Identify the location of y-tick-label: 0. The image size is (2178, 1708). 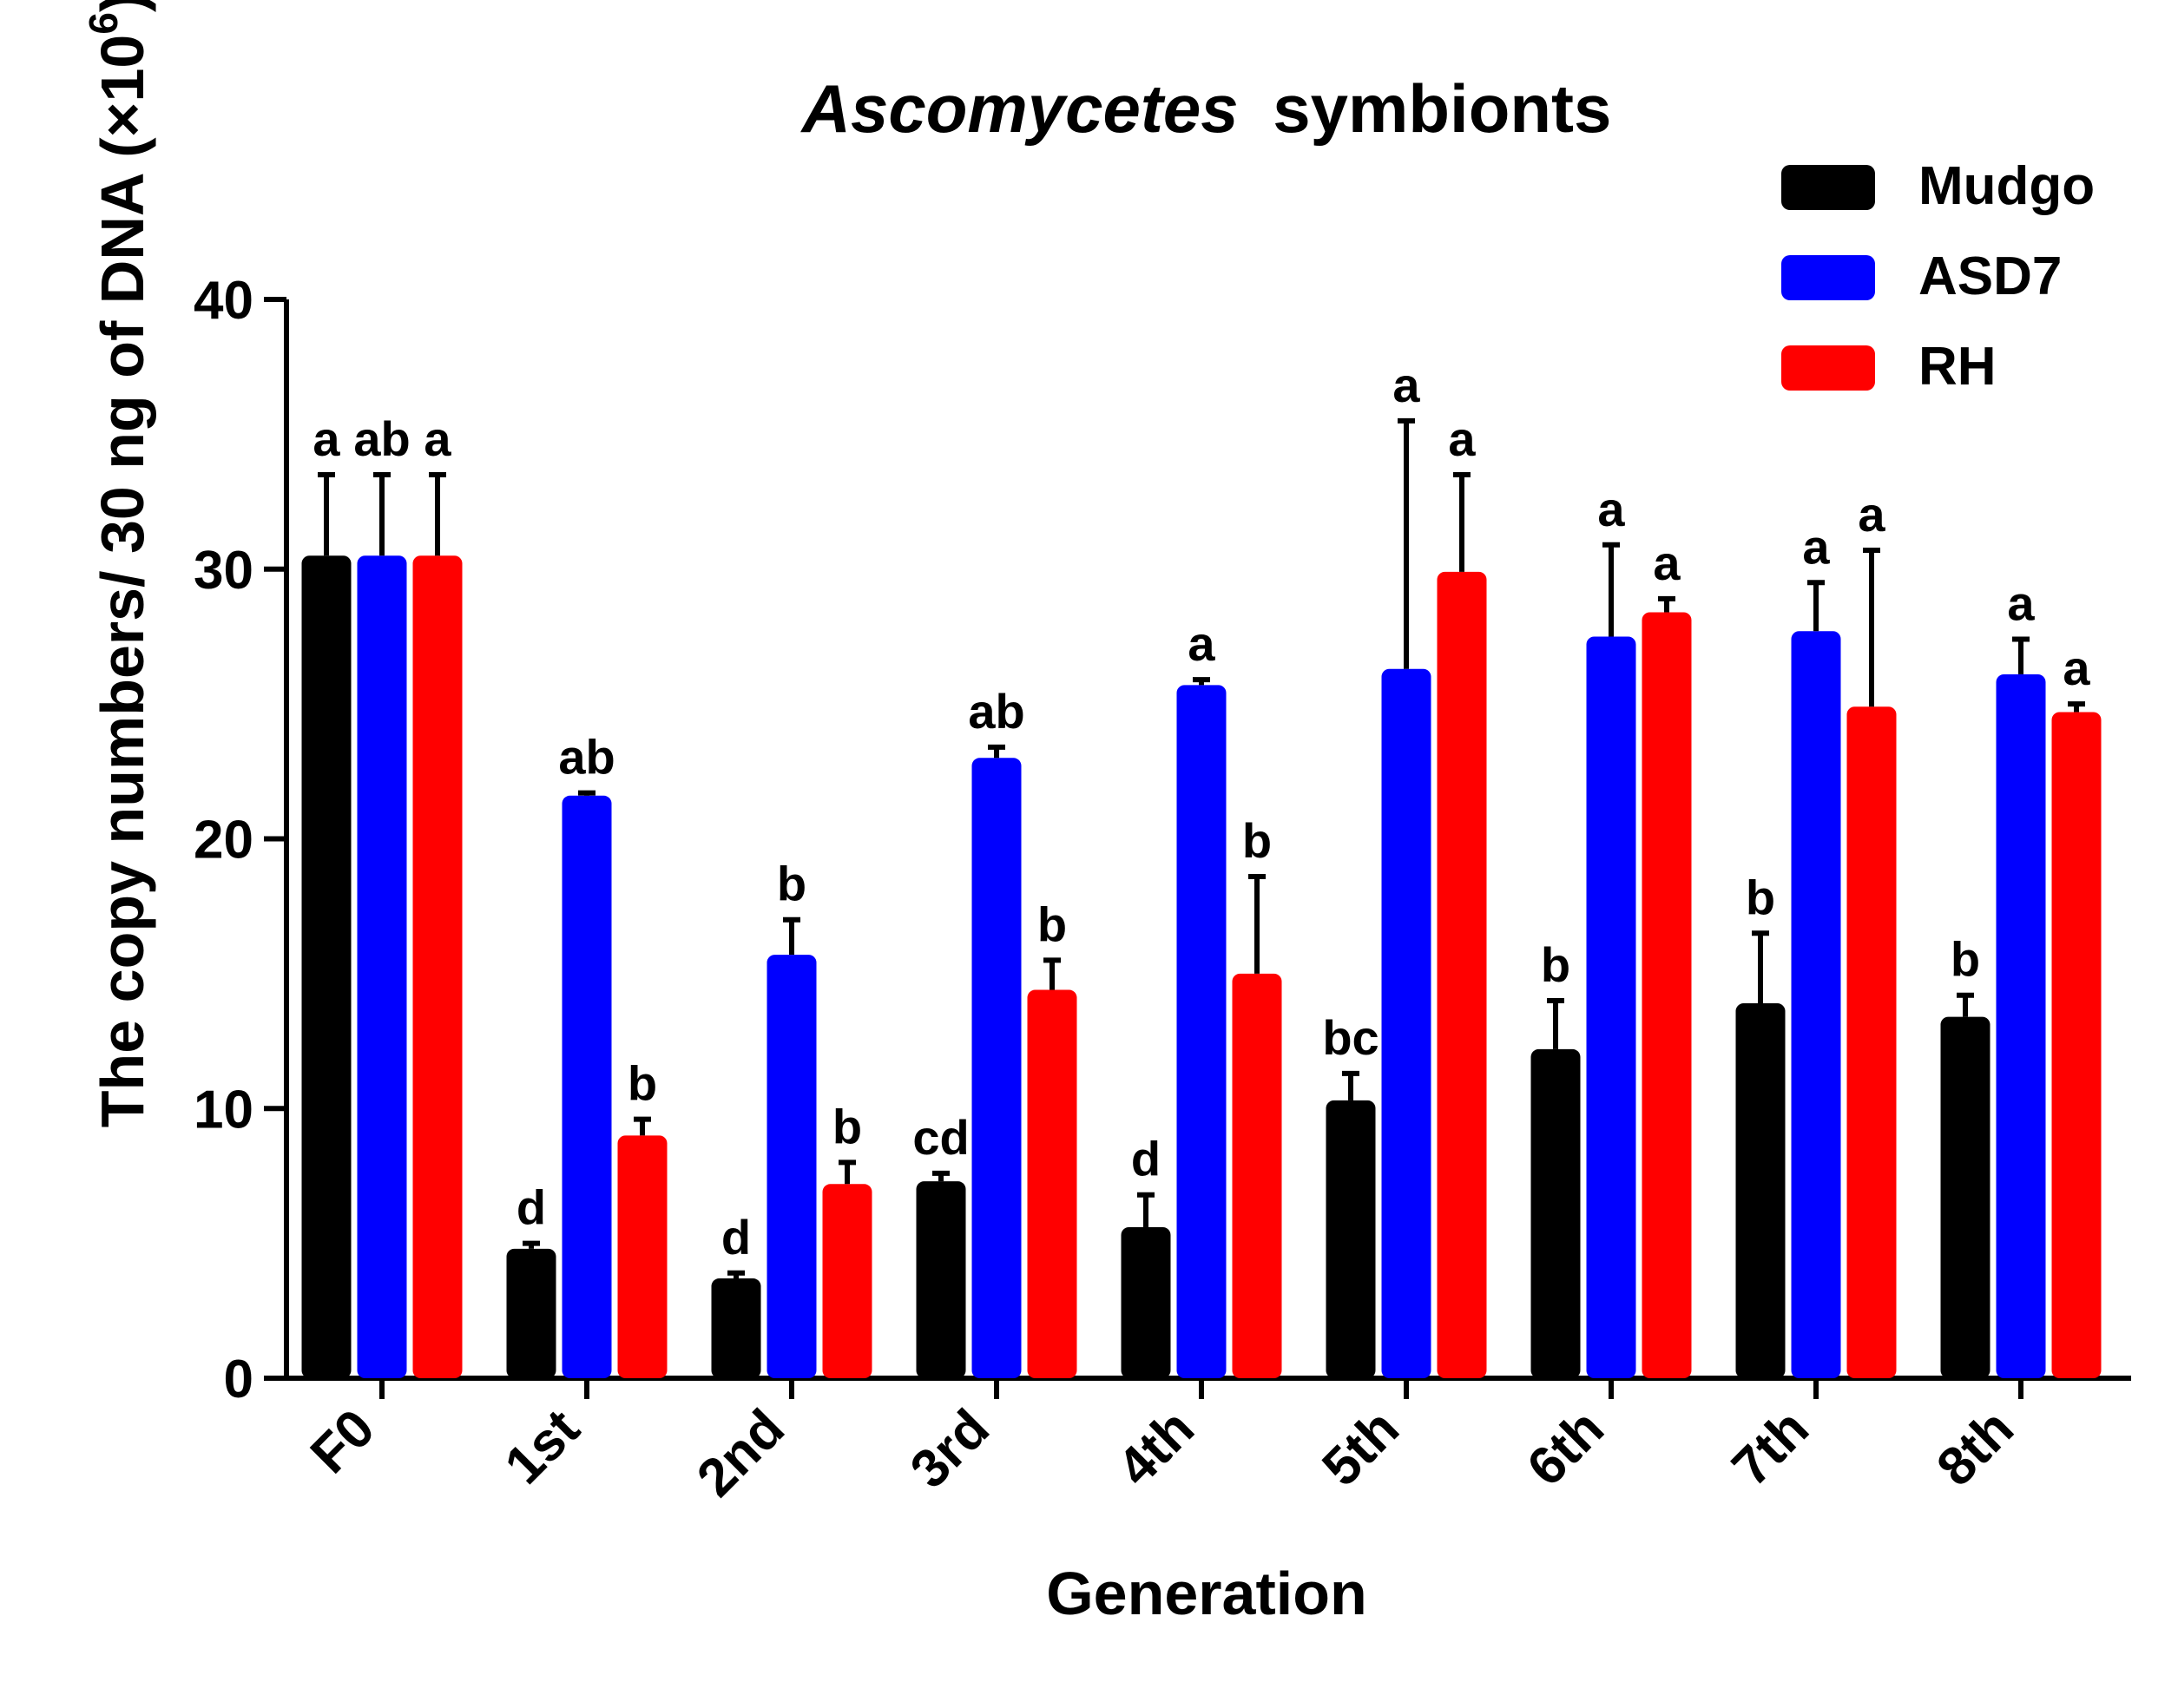
(238, 1379).